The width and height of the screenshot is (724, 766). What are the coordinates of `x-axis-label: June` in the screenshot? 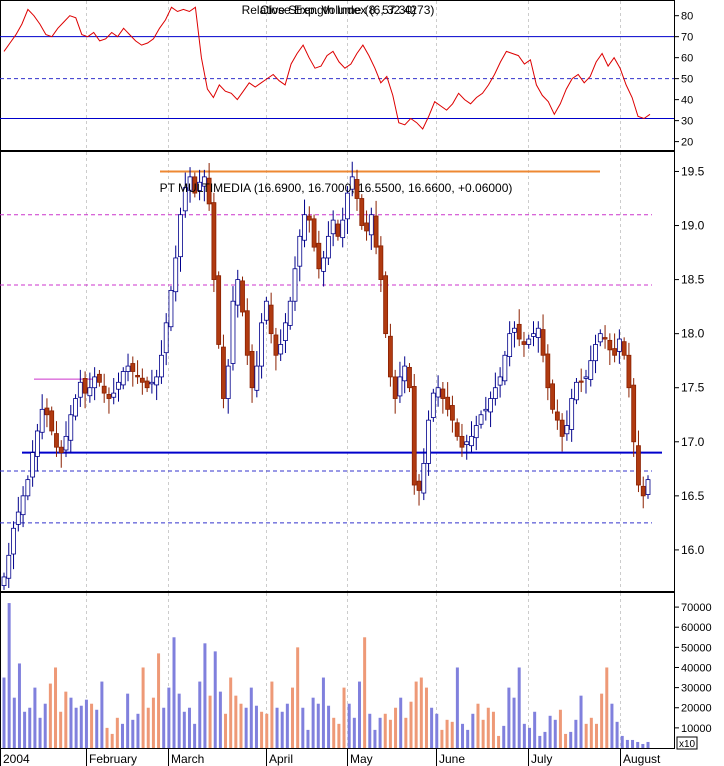 It's located at (452, 759).